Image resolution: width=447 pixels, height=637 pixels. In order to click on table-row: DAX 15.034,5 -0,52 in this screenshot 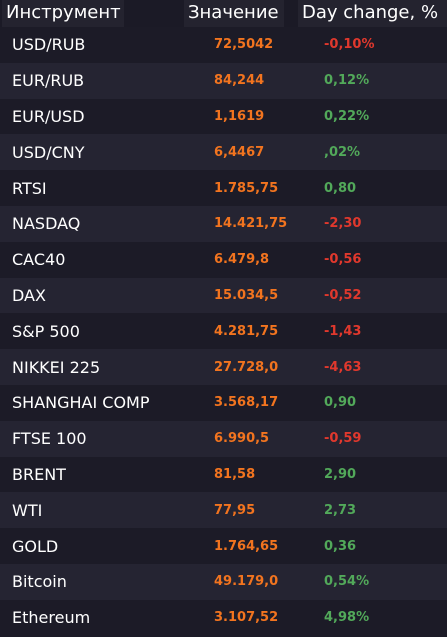, I will do `click(223, 295)`.